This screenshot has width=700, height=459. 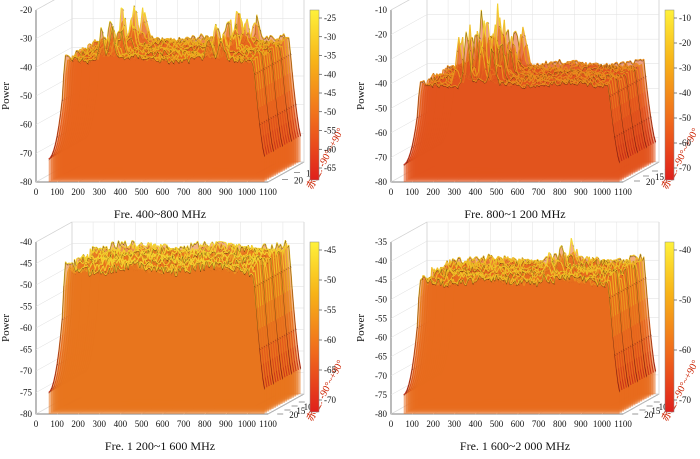 I want to click on colorbar-tick-label: -50, so click(x=330, y=112).